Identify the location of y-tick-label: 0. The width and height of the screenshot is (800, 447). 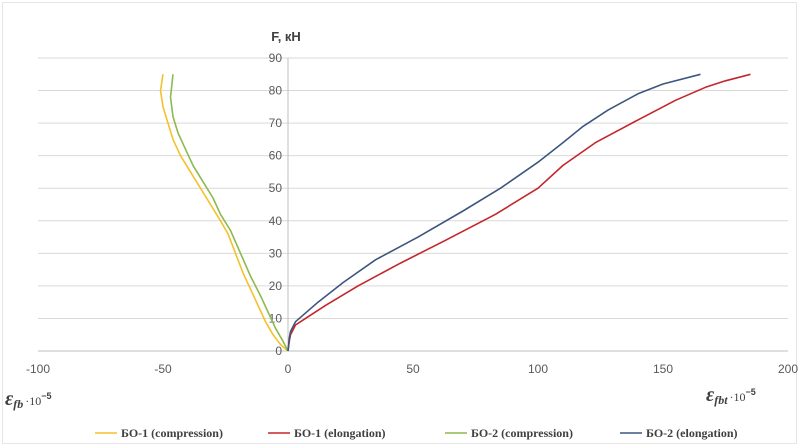
(278, 351).